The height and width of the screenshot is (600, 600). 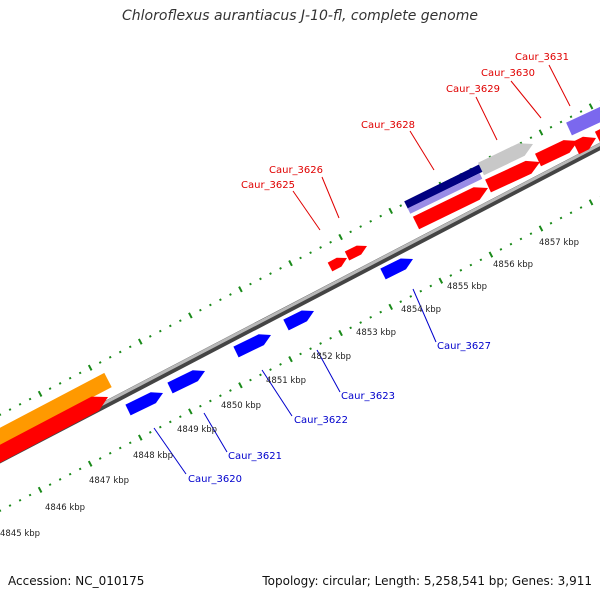 I want to click on kbp-label: 4851 kbp, so click(x=286, y=381).